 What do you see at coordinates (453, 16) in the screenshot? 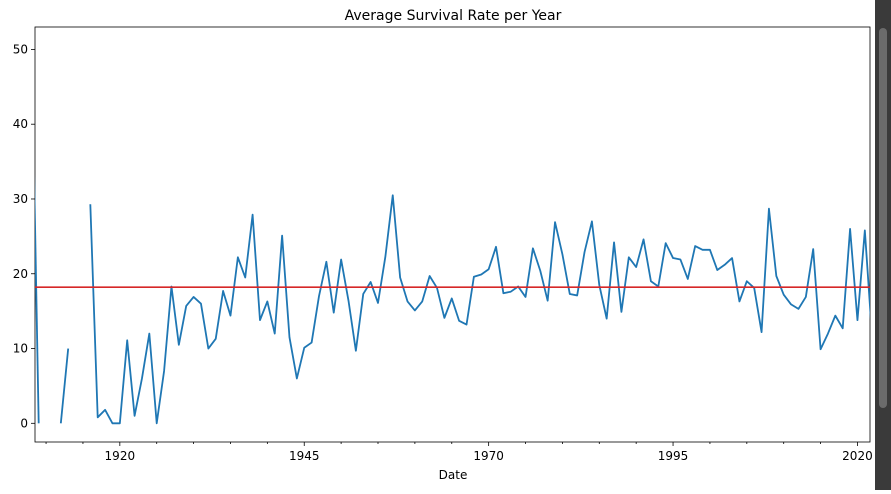
I see `chart-title: Average Survival Rate per Year` at bounding box center [453, 16].